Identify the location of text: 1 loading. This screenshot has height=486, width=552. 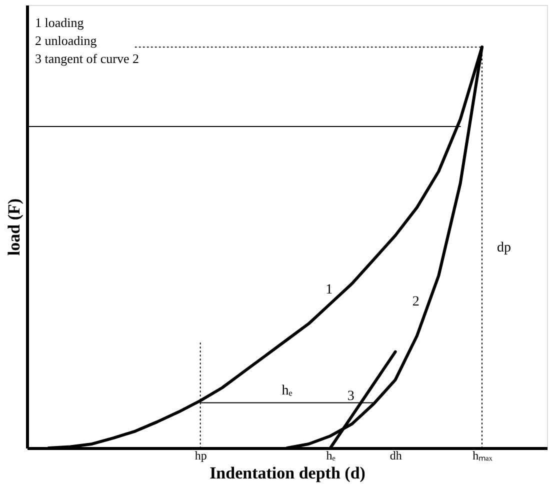
(59, 22).